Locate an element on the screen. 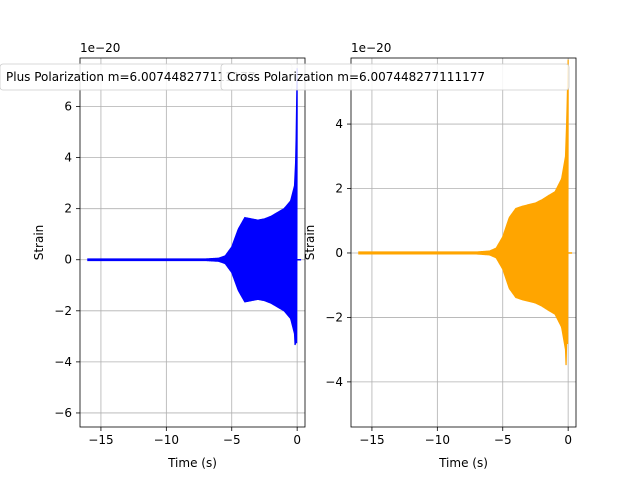 The width and height of the screenshot is (640, 480). legend-plus: Plus Polarization m=6.007448277111177 is located at coordinates (146, 77).